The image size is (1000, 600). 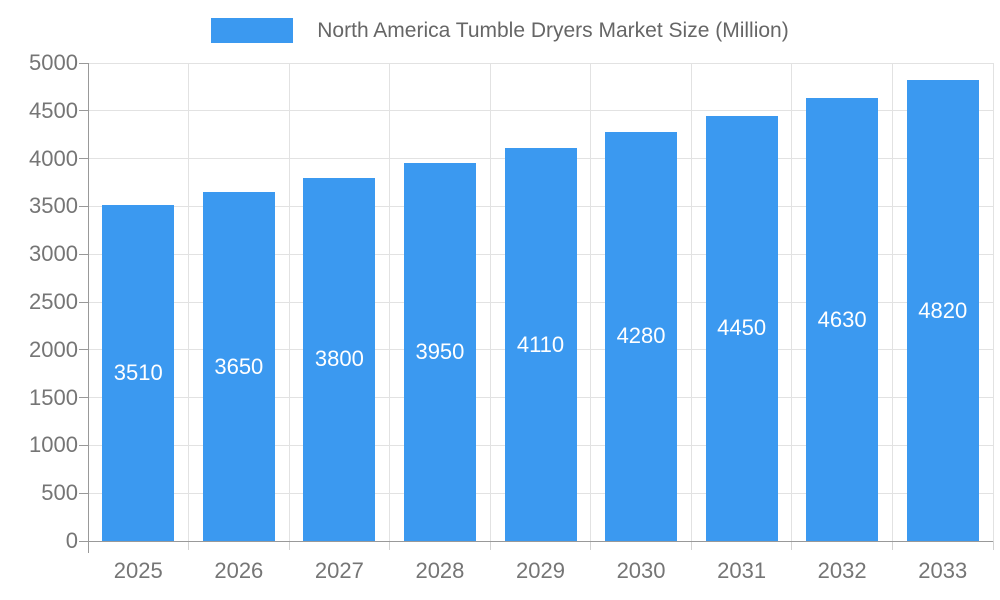 I want to click on bar-2031, so click(x=741, y=328).